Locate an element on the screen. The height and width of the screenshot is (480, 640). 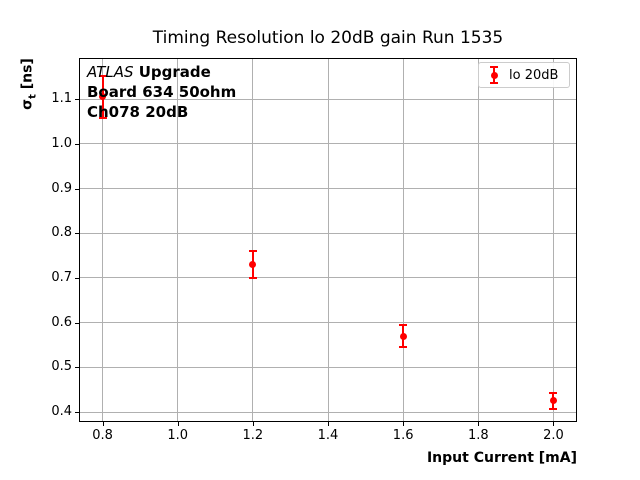
x-tick-label: 1.4 is located at coordinates (328, 435).